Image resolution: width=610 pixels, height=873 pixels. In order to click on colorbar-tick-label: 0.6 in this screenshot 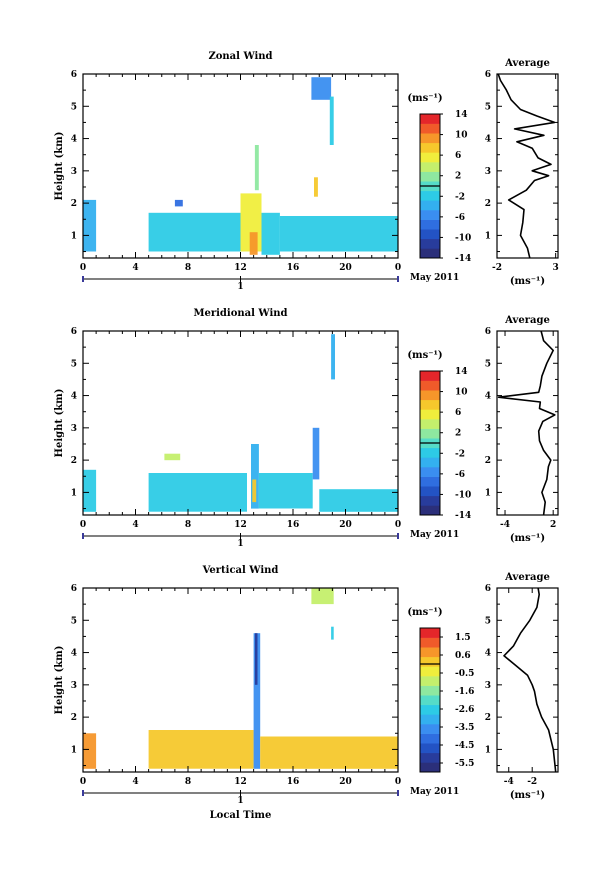, I will do `click(463, 656)`.